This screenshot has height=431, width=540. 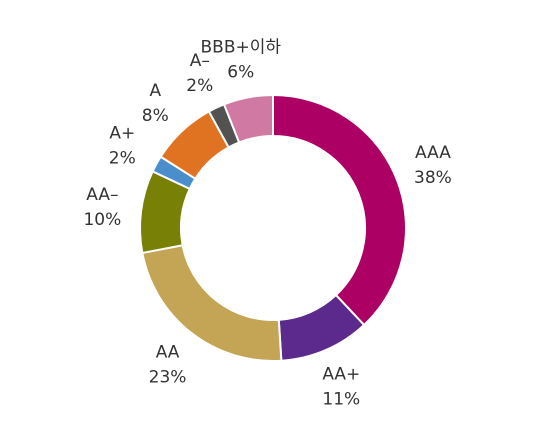 What do you see at coordinates (433, 153) in the screenshot?
I see `label-category-aaa: AAA` at bounding box center [433, 153].